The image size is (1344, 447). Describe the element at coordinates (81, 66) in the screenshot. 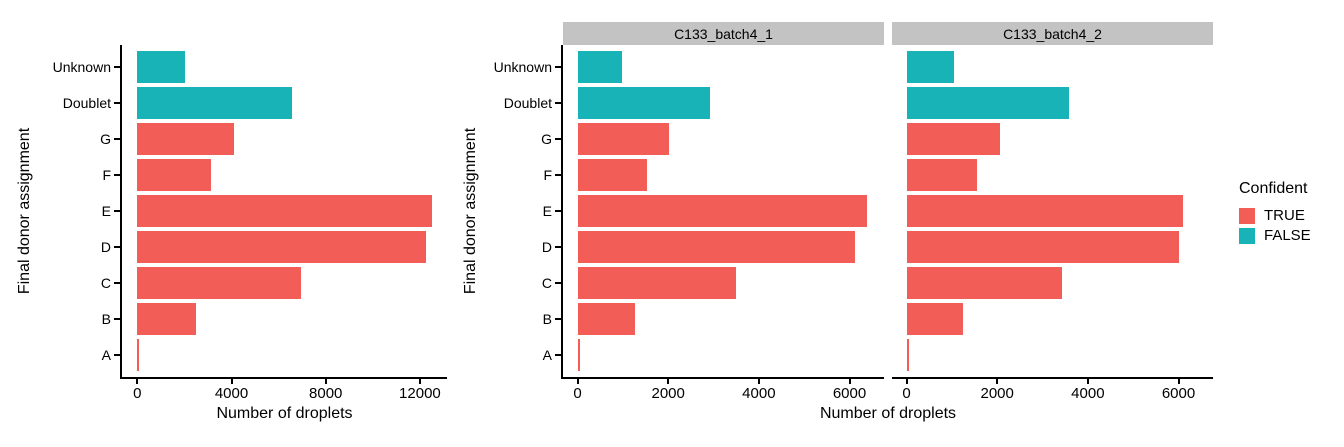

I see `y-tick-label: Unknown` at that location.